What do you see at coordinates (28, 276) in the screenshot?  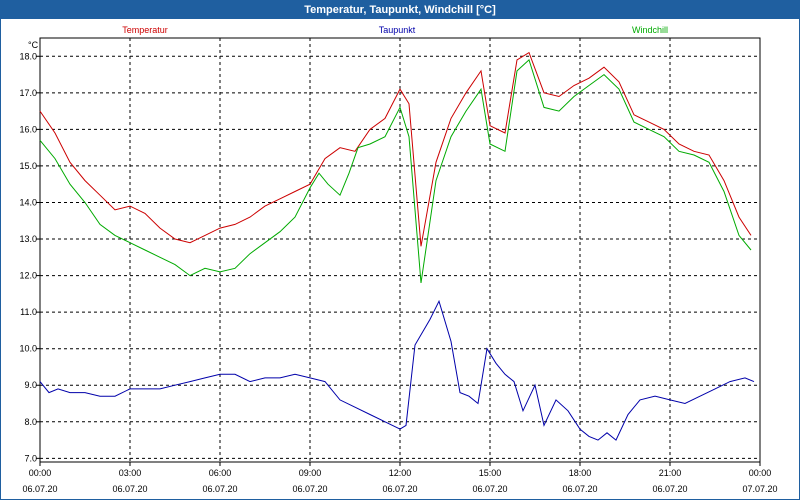 I see `y-tick-label: 12.0` at bounding box center [28, 276].